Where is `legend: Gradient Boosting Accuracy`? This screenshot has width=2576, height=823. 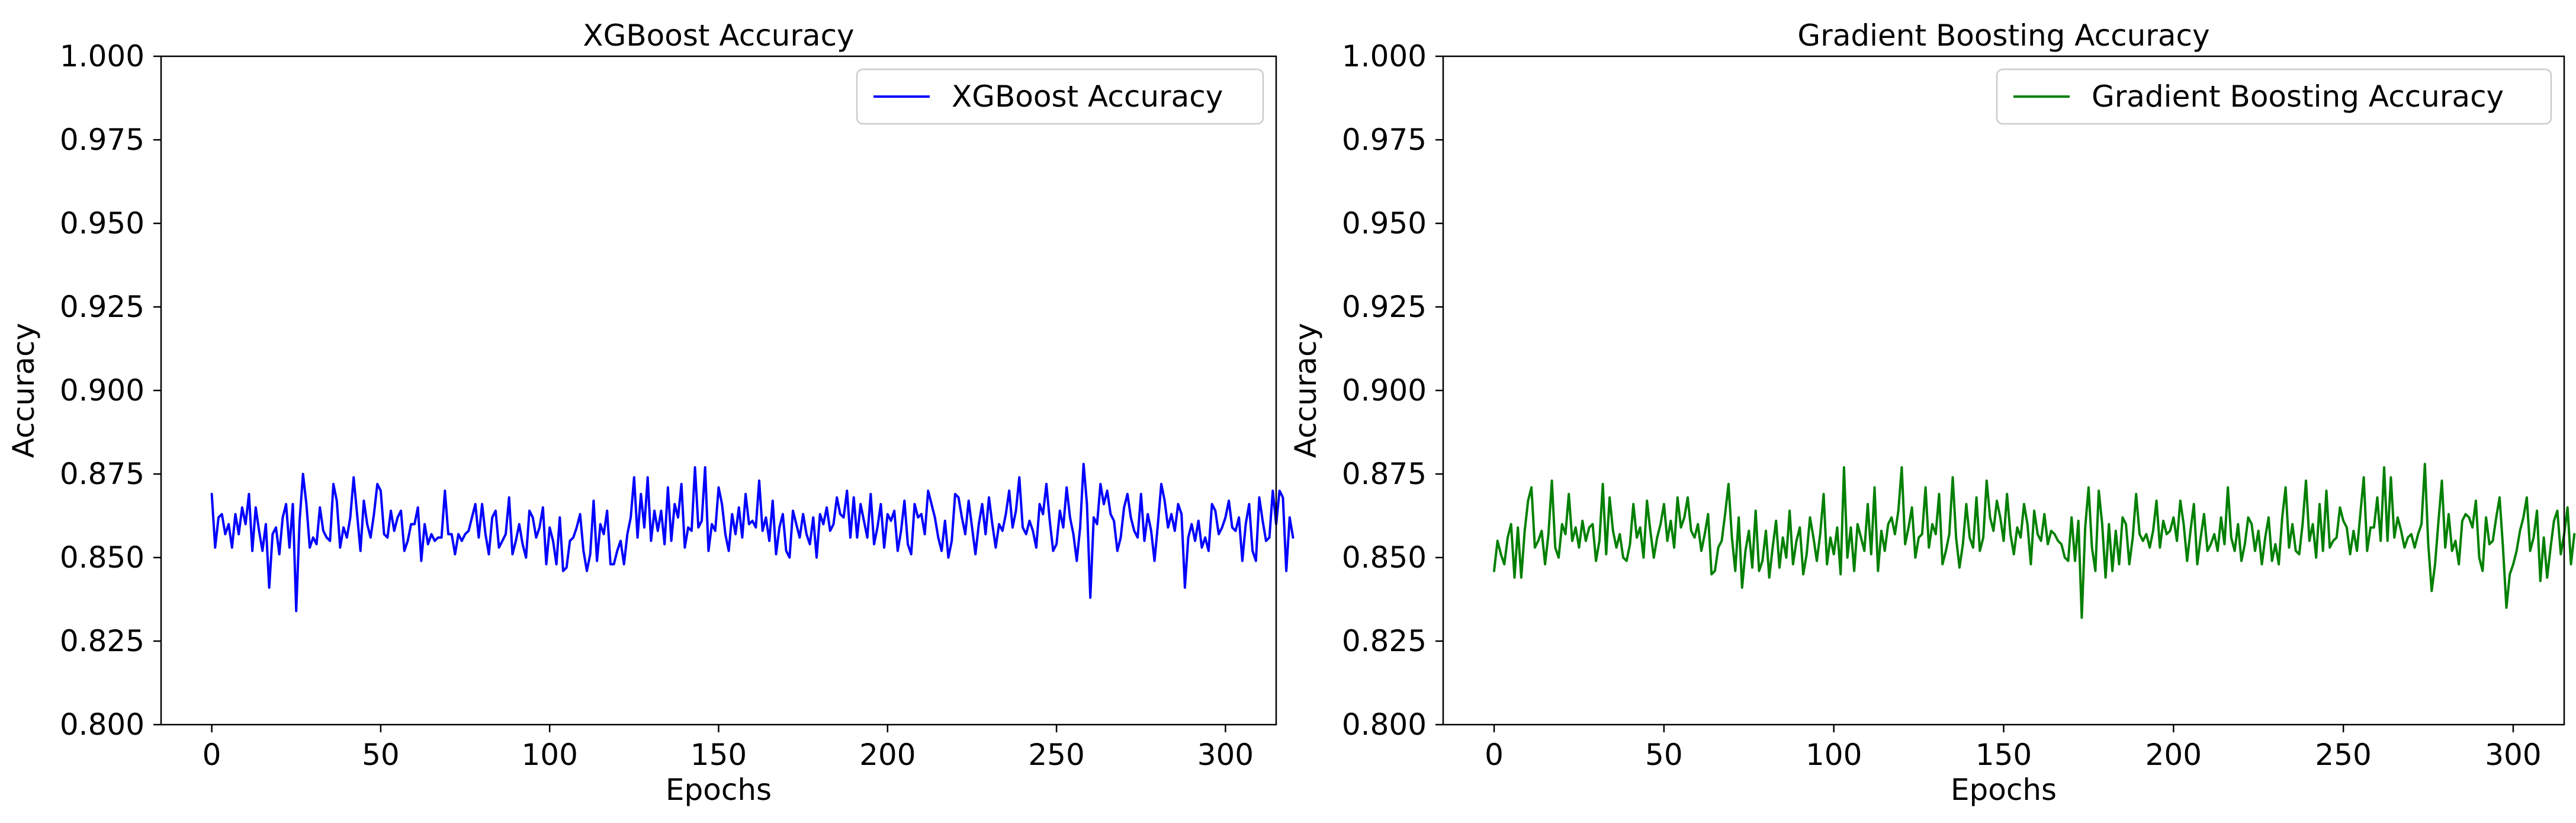 legend: Gradient Boosting Accuracy is located at coordinates (2274, 96).